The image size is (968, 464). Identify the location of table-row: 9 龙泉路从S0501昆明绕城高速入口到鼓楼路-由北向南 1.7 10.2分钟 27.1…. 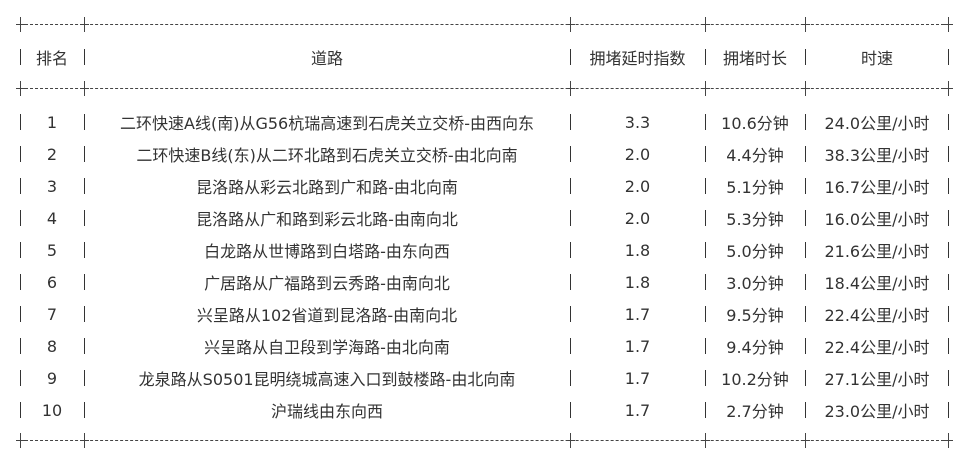
(484, 378).